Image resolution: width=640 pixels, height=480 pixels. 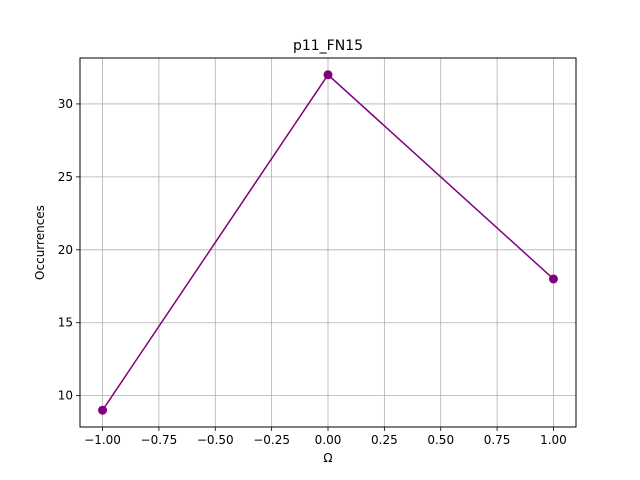 What do you see at coordinates (40, 242) in the screenshot?
I see `y-axis-label: Occurrences` at bounding box center [40, 242].